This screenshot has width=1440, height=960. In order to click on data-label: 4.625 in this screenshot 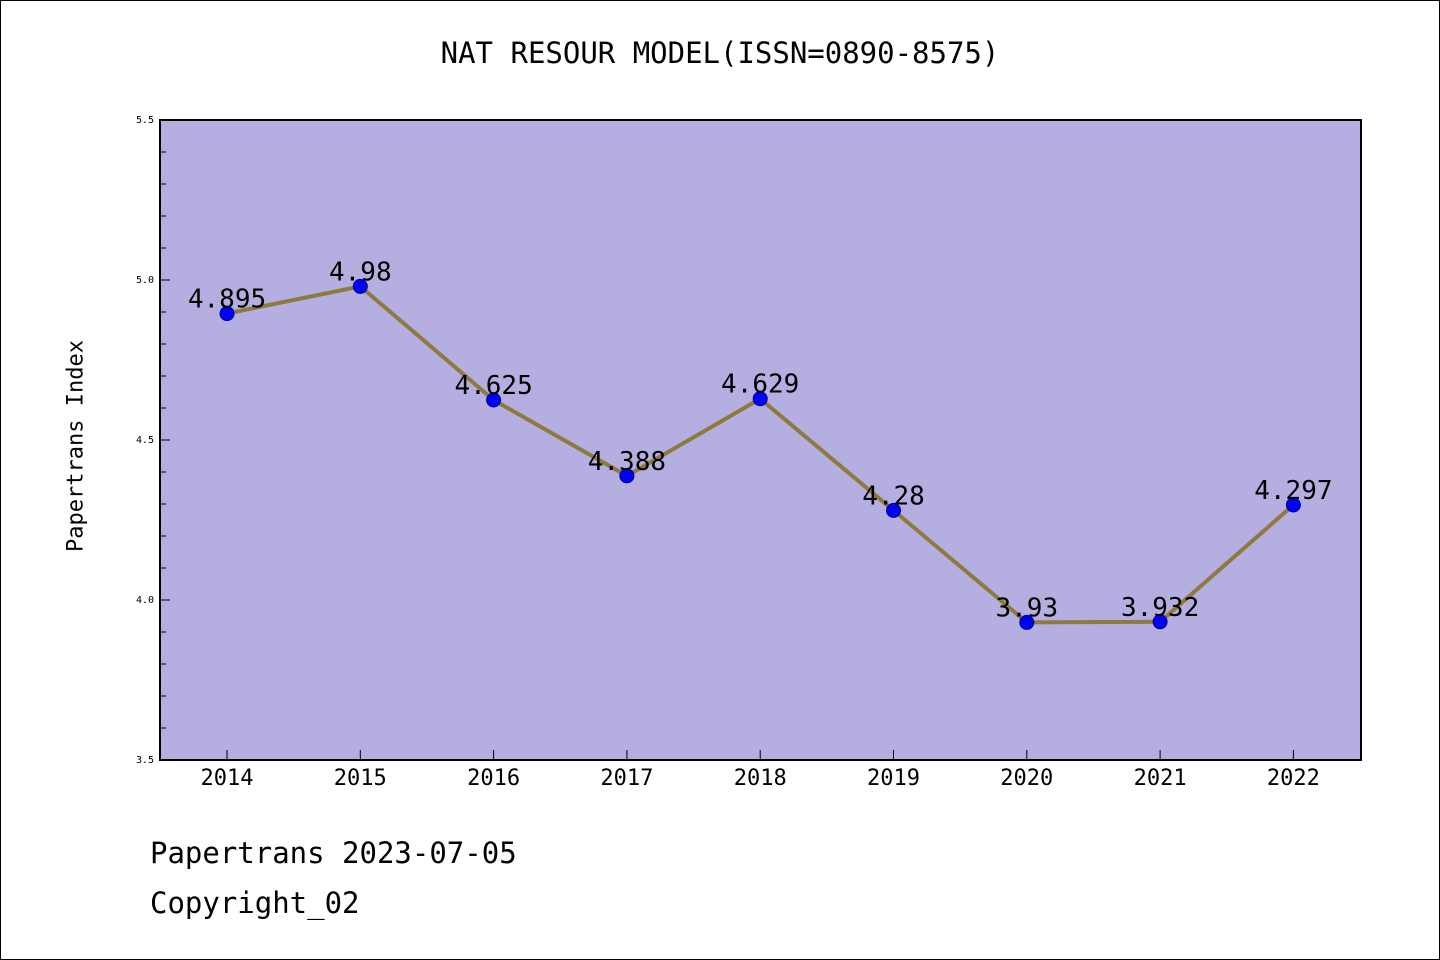, I will do `click(493, 386)`.